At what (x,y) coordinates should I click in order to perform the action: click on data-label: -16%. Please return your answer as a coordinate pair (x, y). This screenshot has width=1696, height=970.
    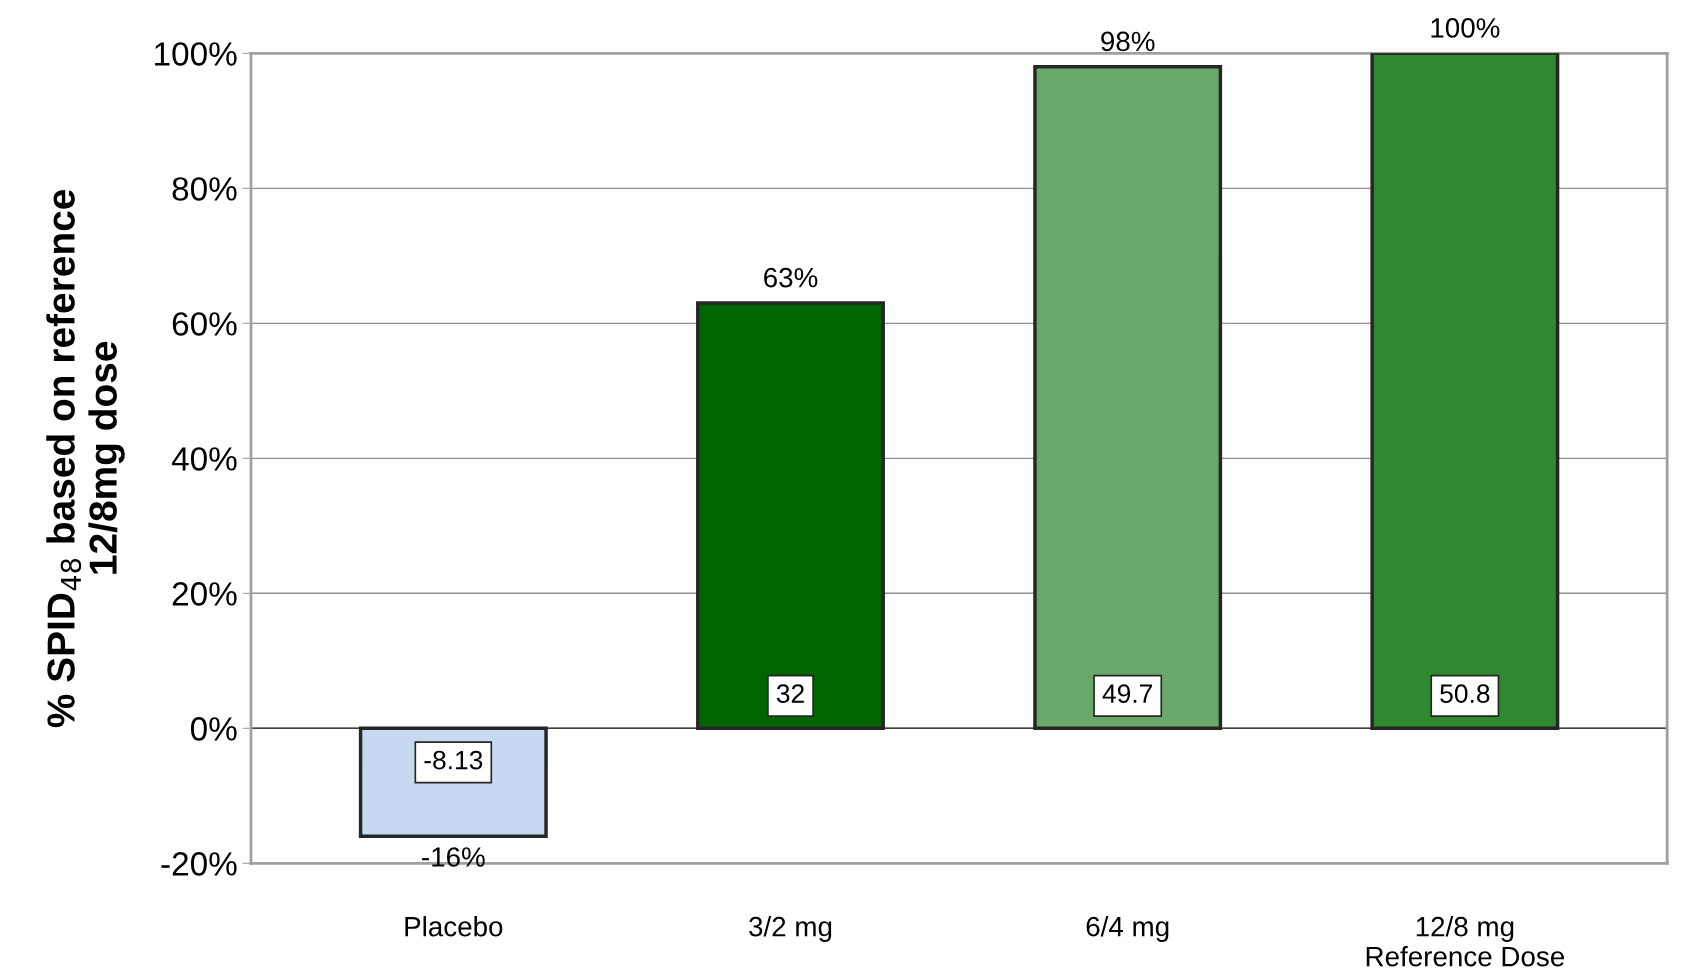
    Looking at the image, I should click on (453, 857).